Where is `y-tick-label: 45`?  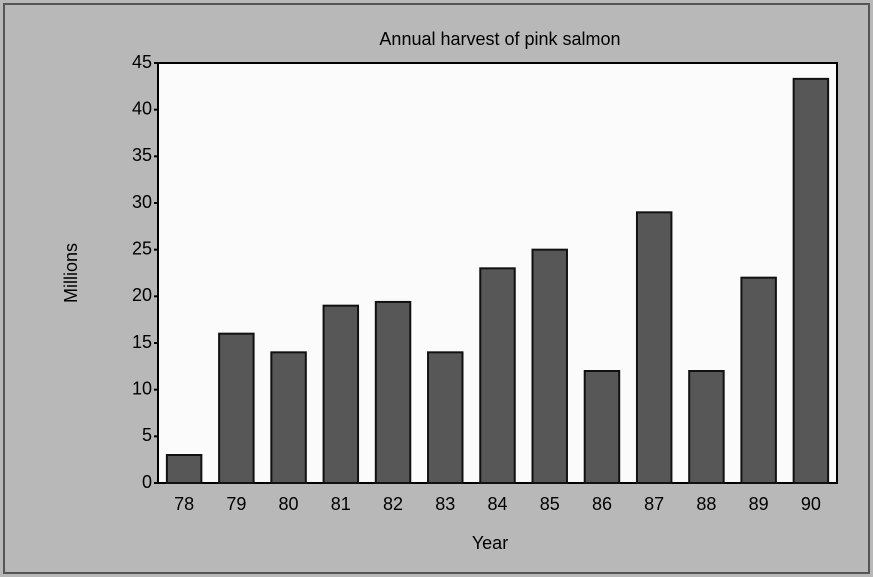 y-tick-label: 45 is located at coordinates (142, 62).